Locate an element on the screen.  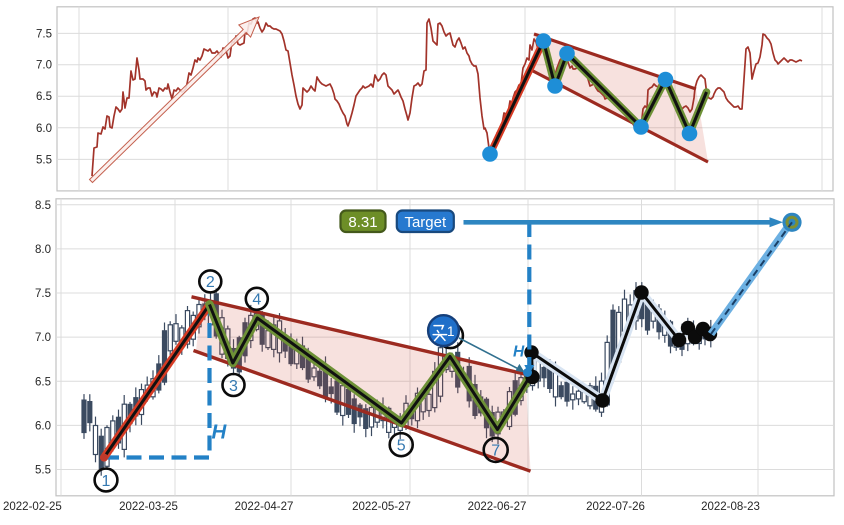
svg-text: 2 is located at coordinates (210, 282).